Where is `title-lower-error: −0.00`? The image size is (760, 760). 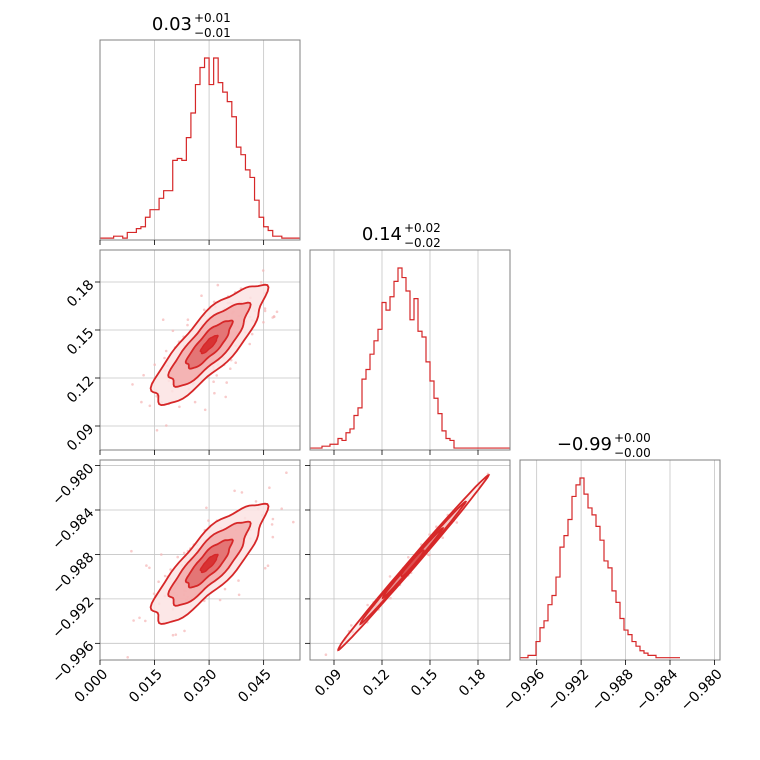
title-lower-error: −0.00 is located at coordinates (632, 453).